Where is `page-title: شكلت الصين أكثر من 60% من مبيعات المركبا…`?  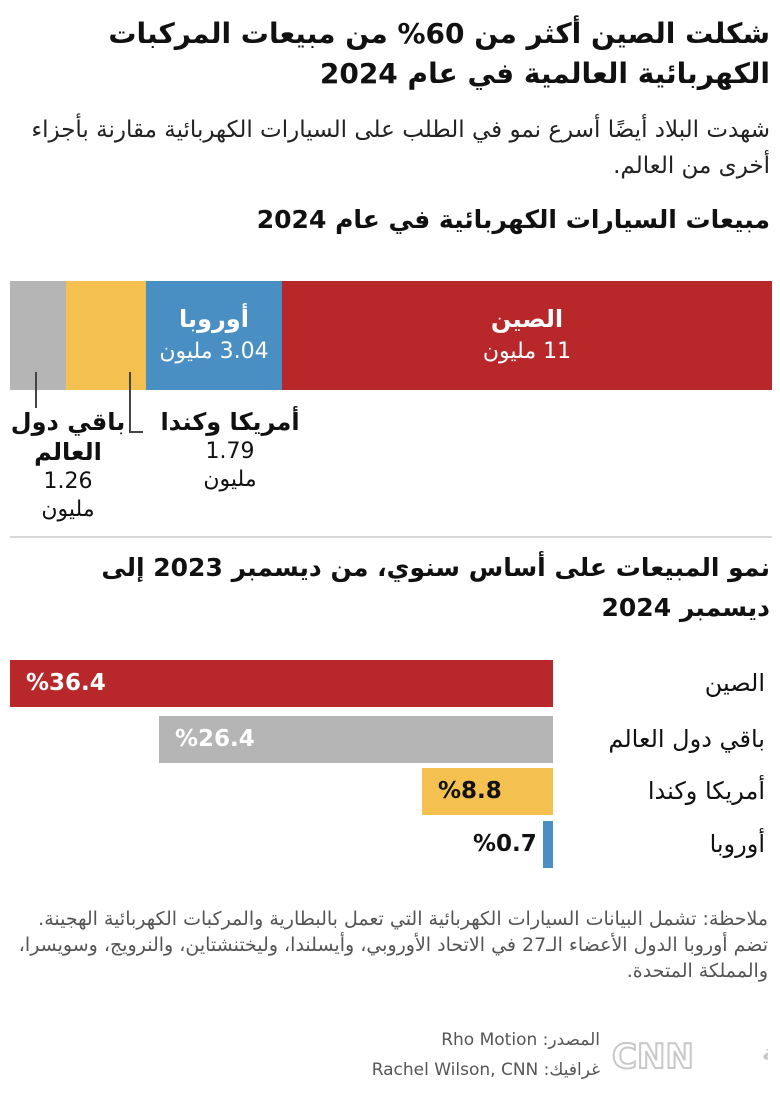 page-title: شكلت الصين أكثر من 60% من مبيعات المركبا… is located at coordinates (439, 53).